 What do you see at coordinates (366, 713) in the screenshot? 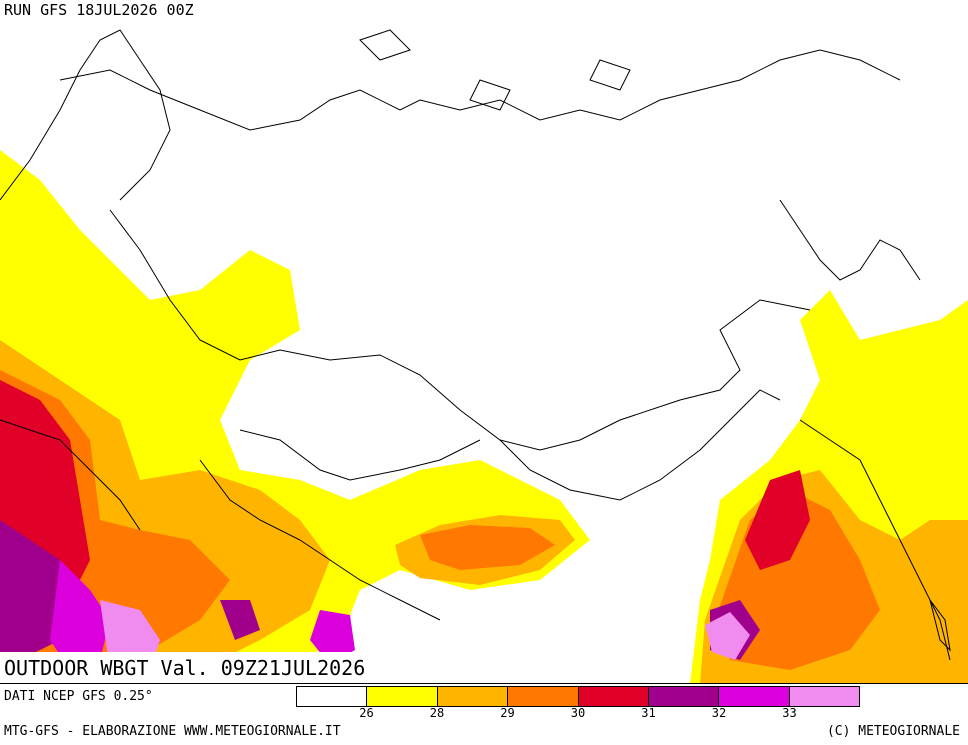
I see `legend-tick-label: 26` at bounding box center [366, 713].